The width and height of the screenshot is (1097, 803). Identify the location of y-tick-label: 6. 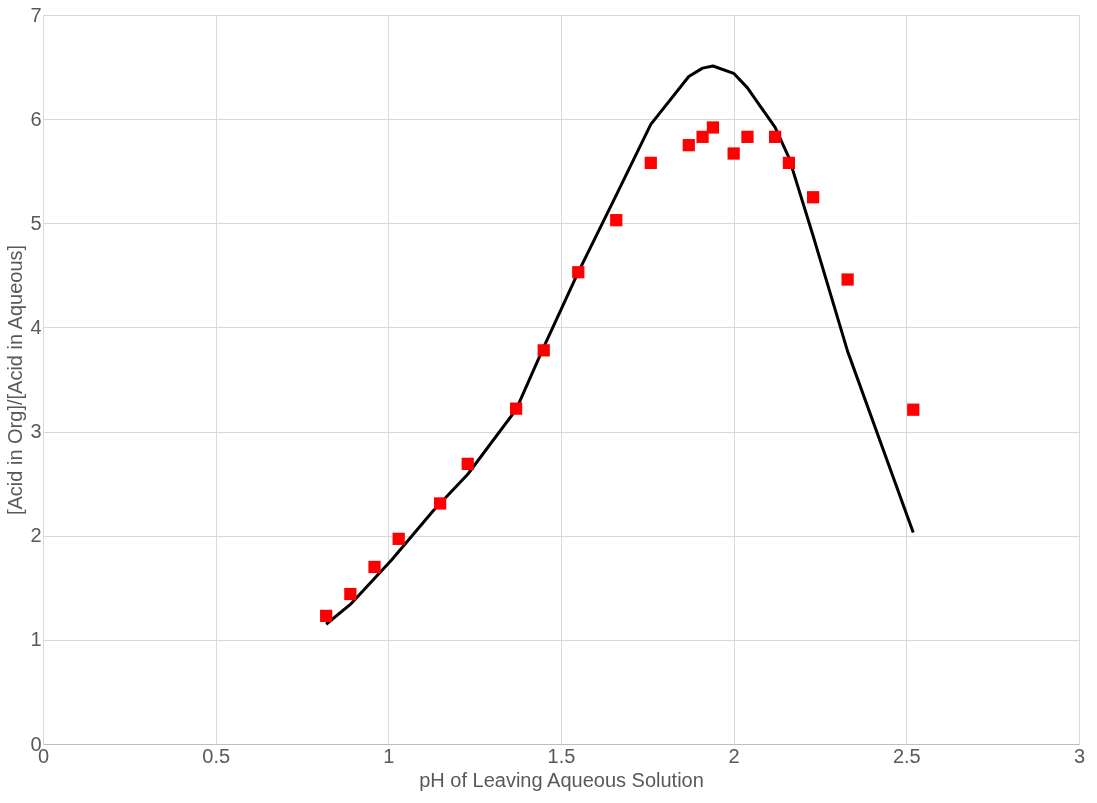
(36, 118).